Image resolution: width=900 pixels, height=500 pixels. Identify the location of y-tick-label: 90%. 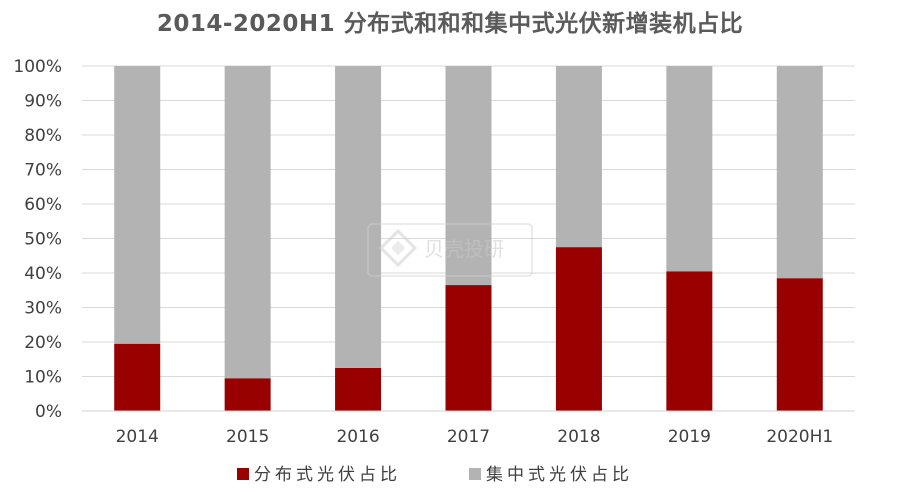
(43, 102).